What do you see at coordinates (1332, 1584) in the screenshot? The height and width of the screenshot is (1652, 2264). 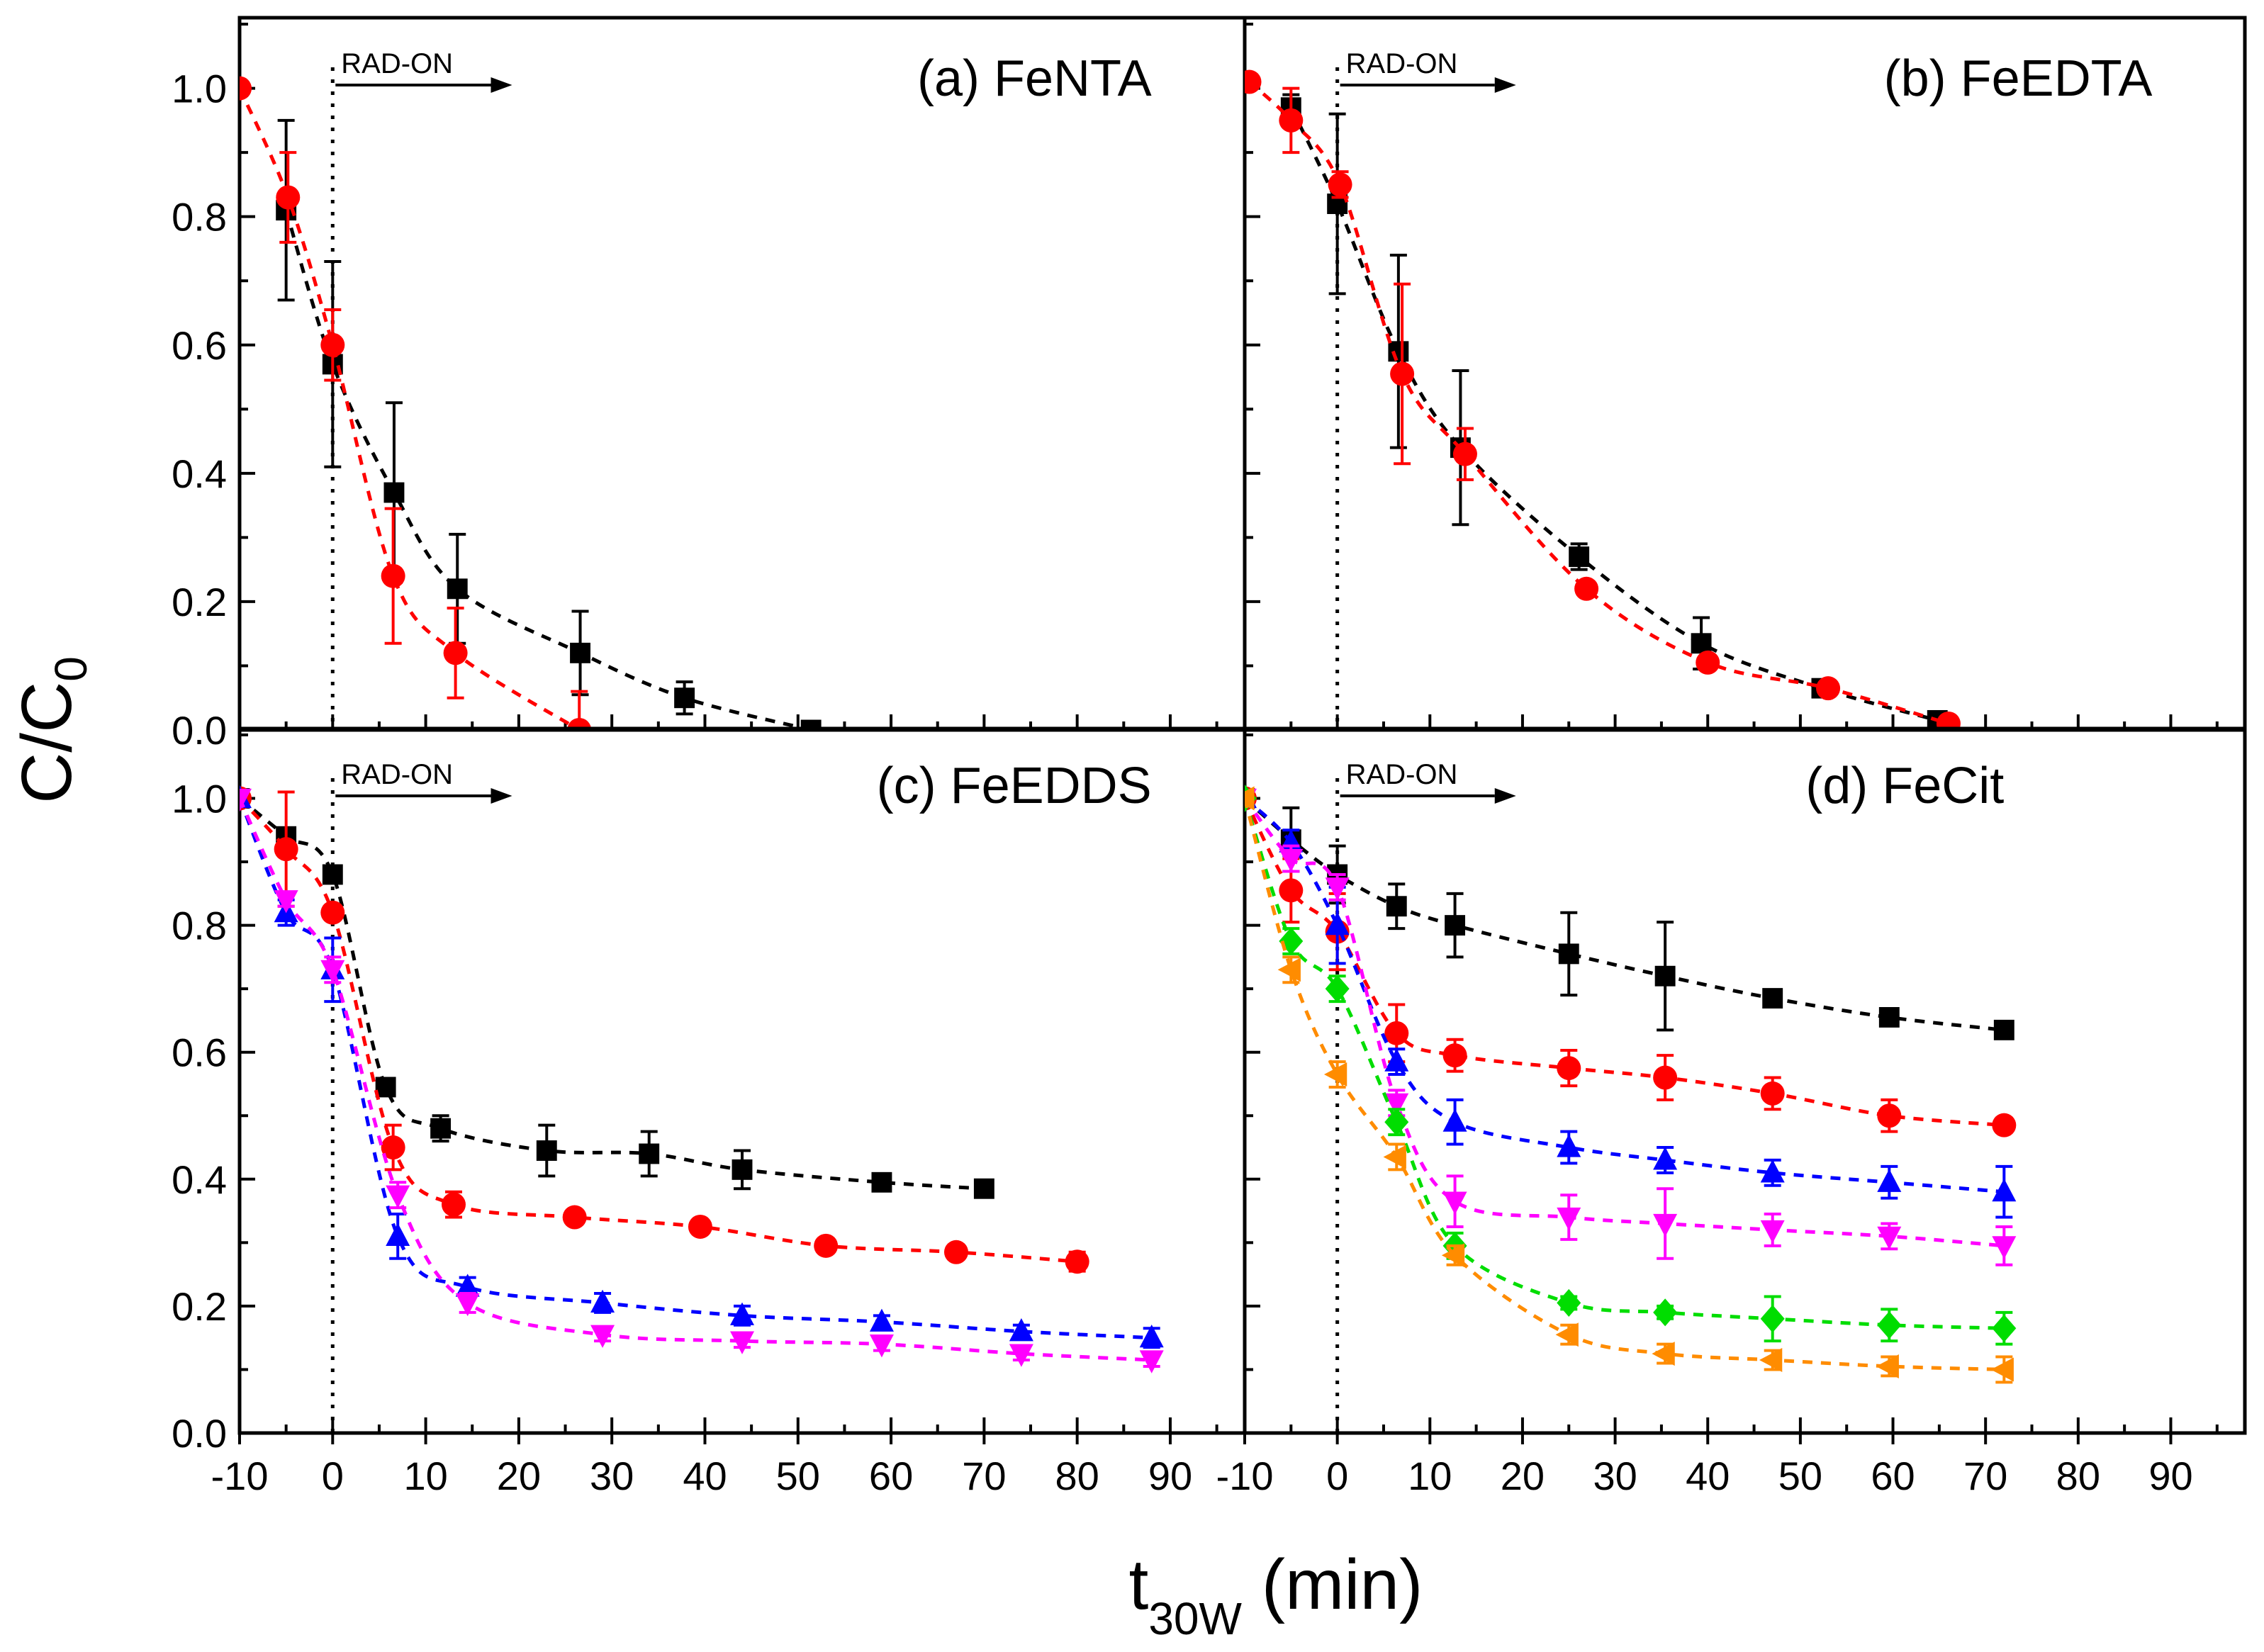 I see `x-axis-title-unit: (min)` at bounding box center [1332, 1584].